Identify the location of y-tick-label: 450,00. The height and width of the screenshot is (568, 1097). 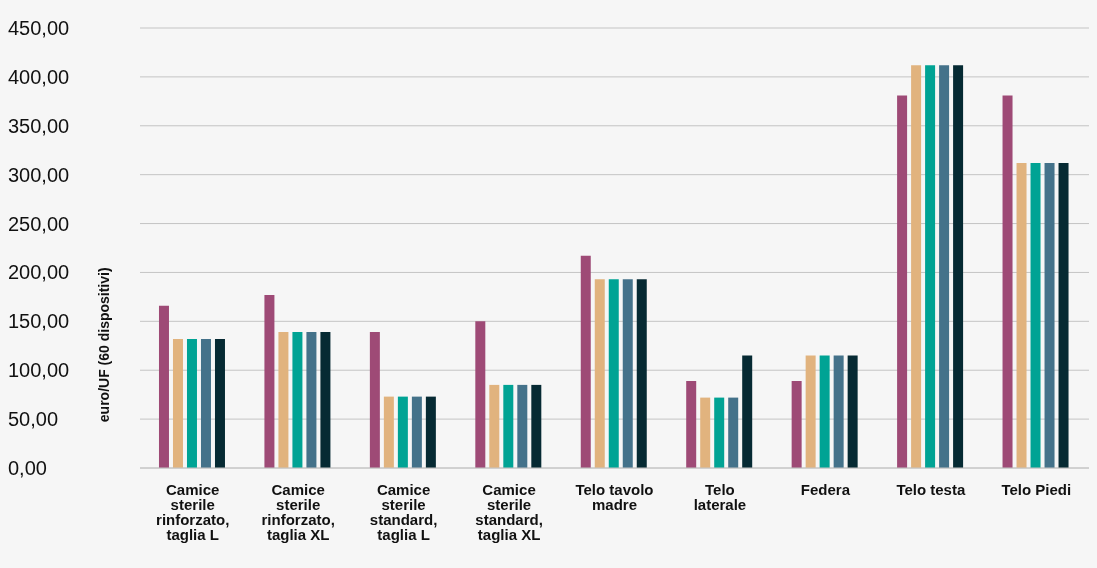
(39, 28).